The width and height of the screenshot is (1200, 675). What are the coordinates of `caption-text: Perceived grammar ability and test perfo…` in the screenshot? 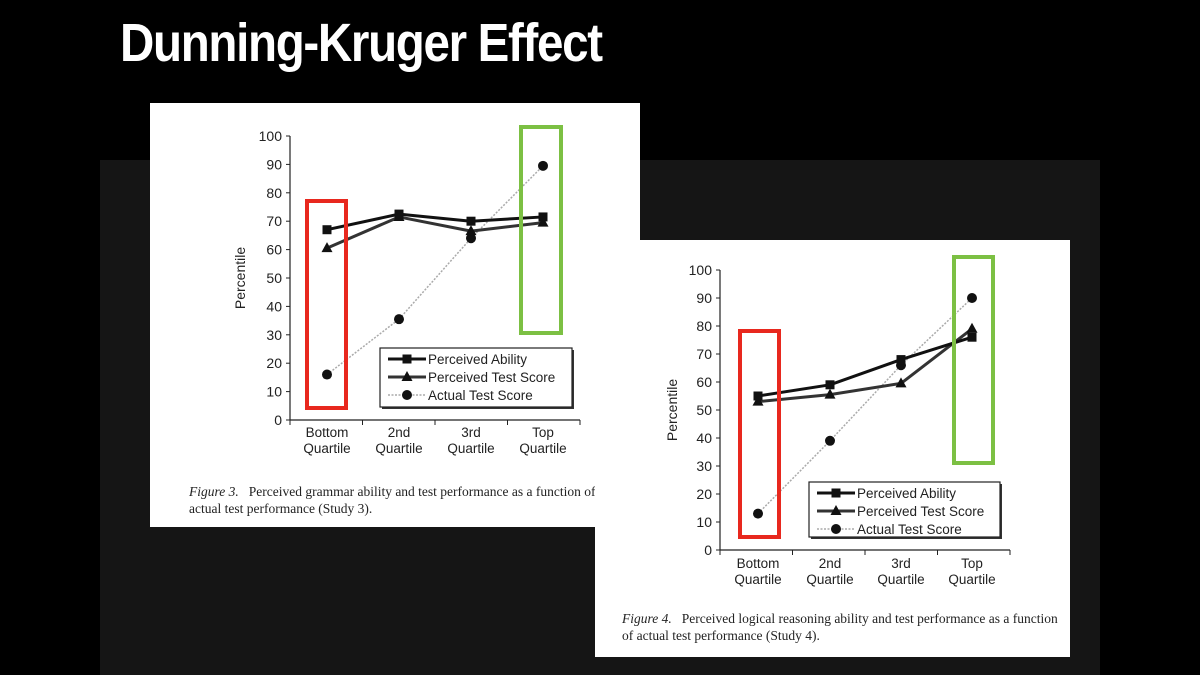 It's located at (392, 500).